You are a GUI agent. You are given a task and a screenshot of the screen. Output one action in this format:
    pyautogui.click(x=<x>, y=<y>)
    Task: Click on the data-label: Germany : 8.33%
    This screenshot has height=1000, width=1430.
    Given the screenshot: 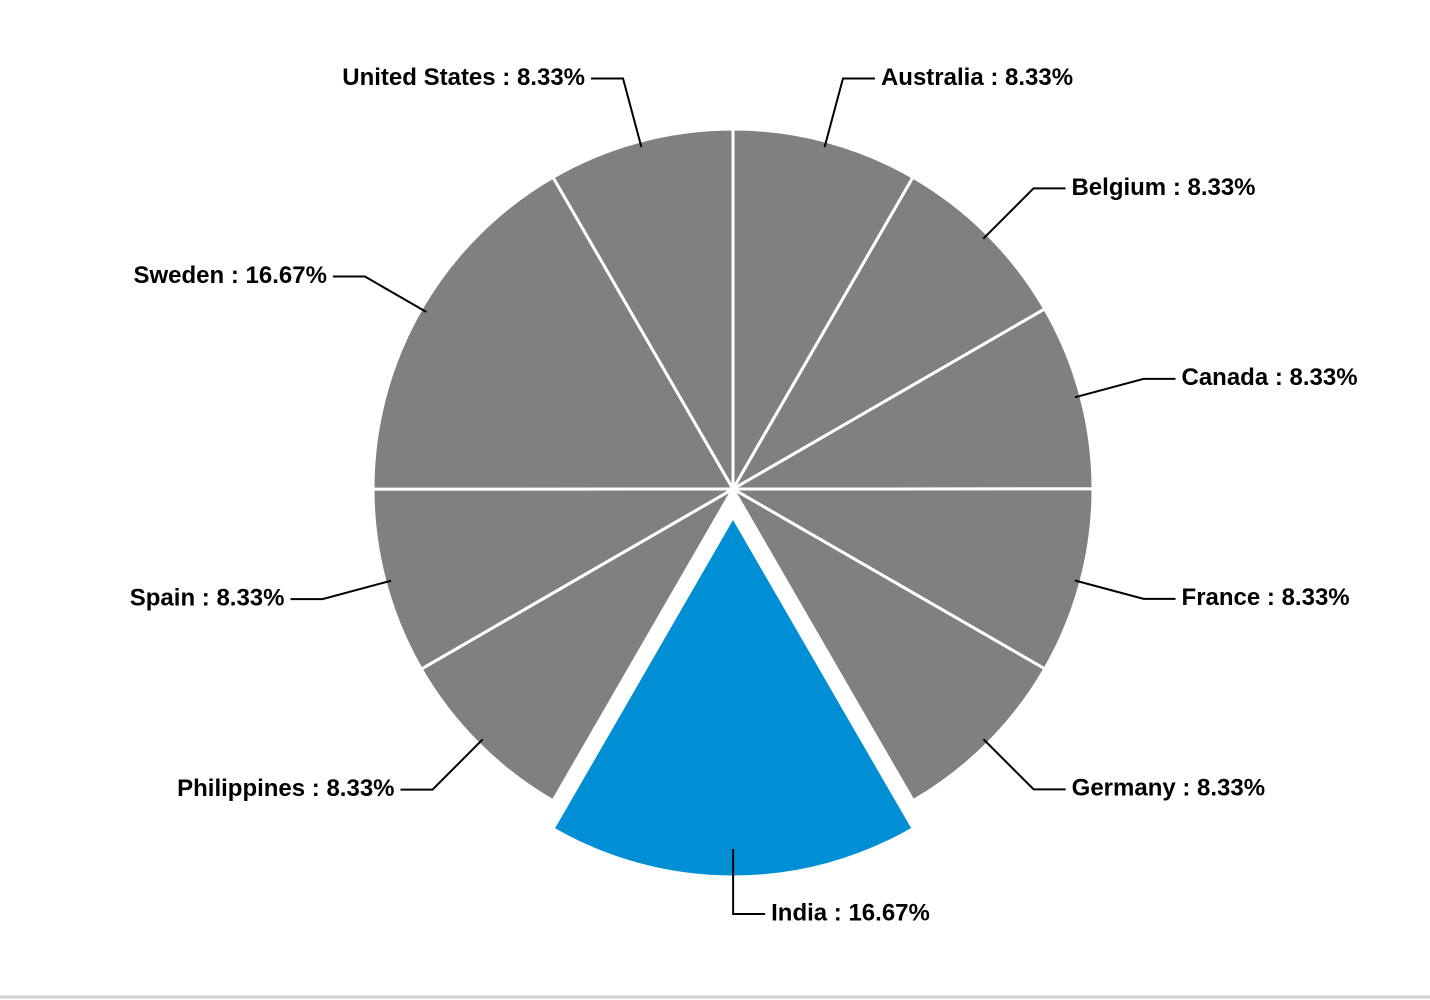 What is the action you would take?
    pyautogui.click(x=1168, y=788)
    